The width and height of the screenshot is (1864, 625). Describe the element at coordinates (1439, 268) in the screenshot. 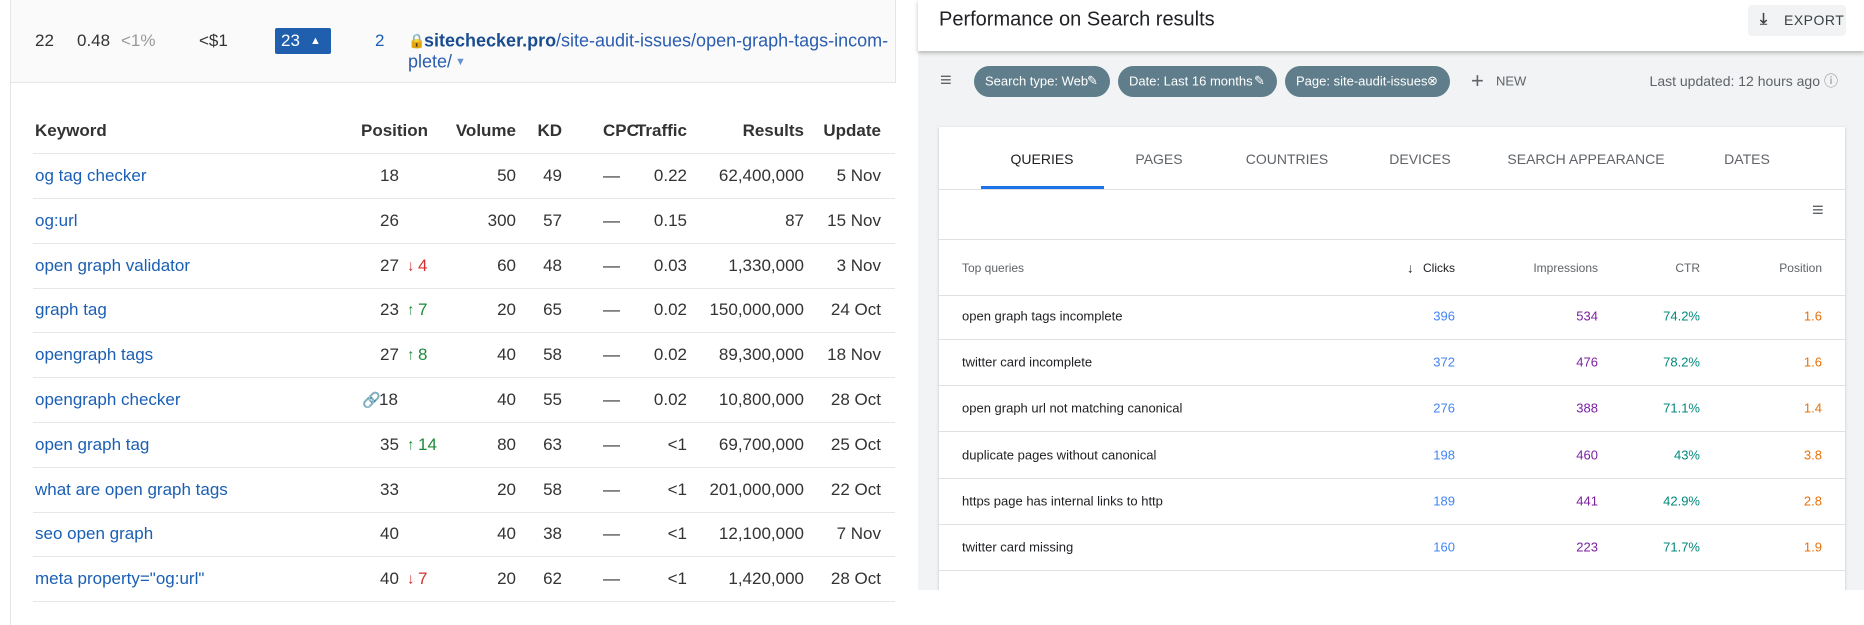

I see `column-header: Clicks` at that location.